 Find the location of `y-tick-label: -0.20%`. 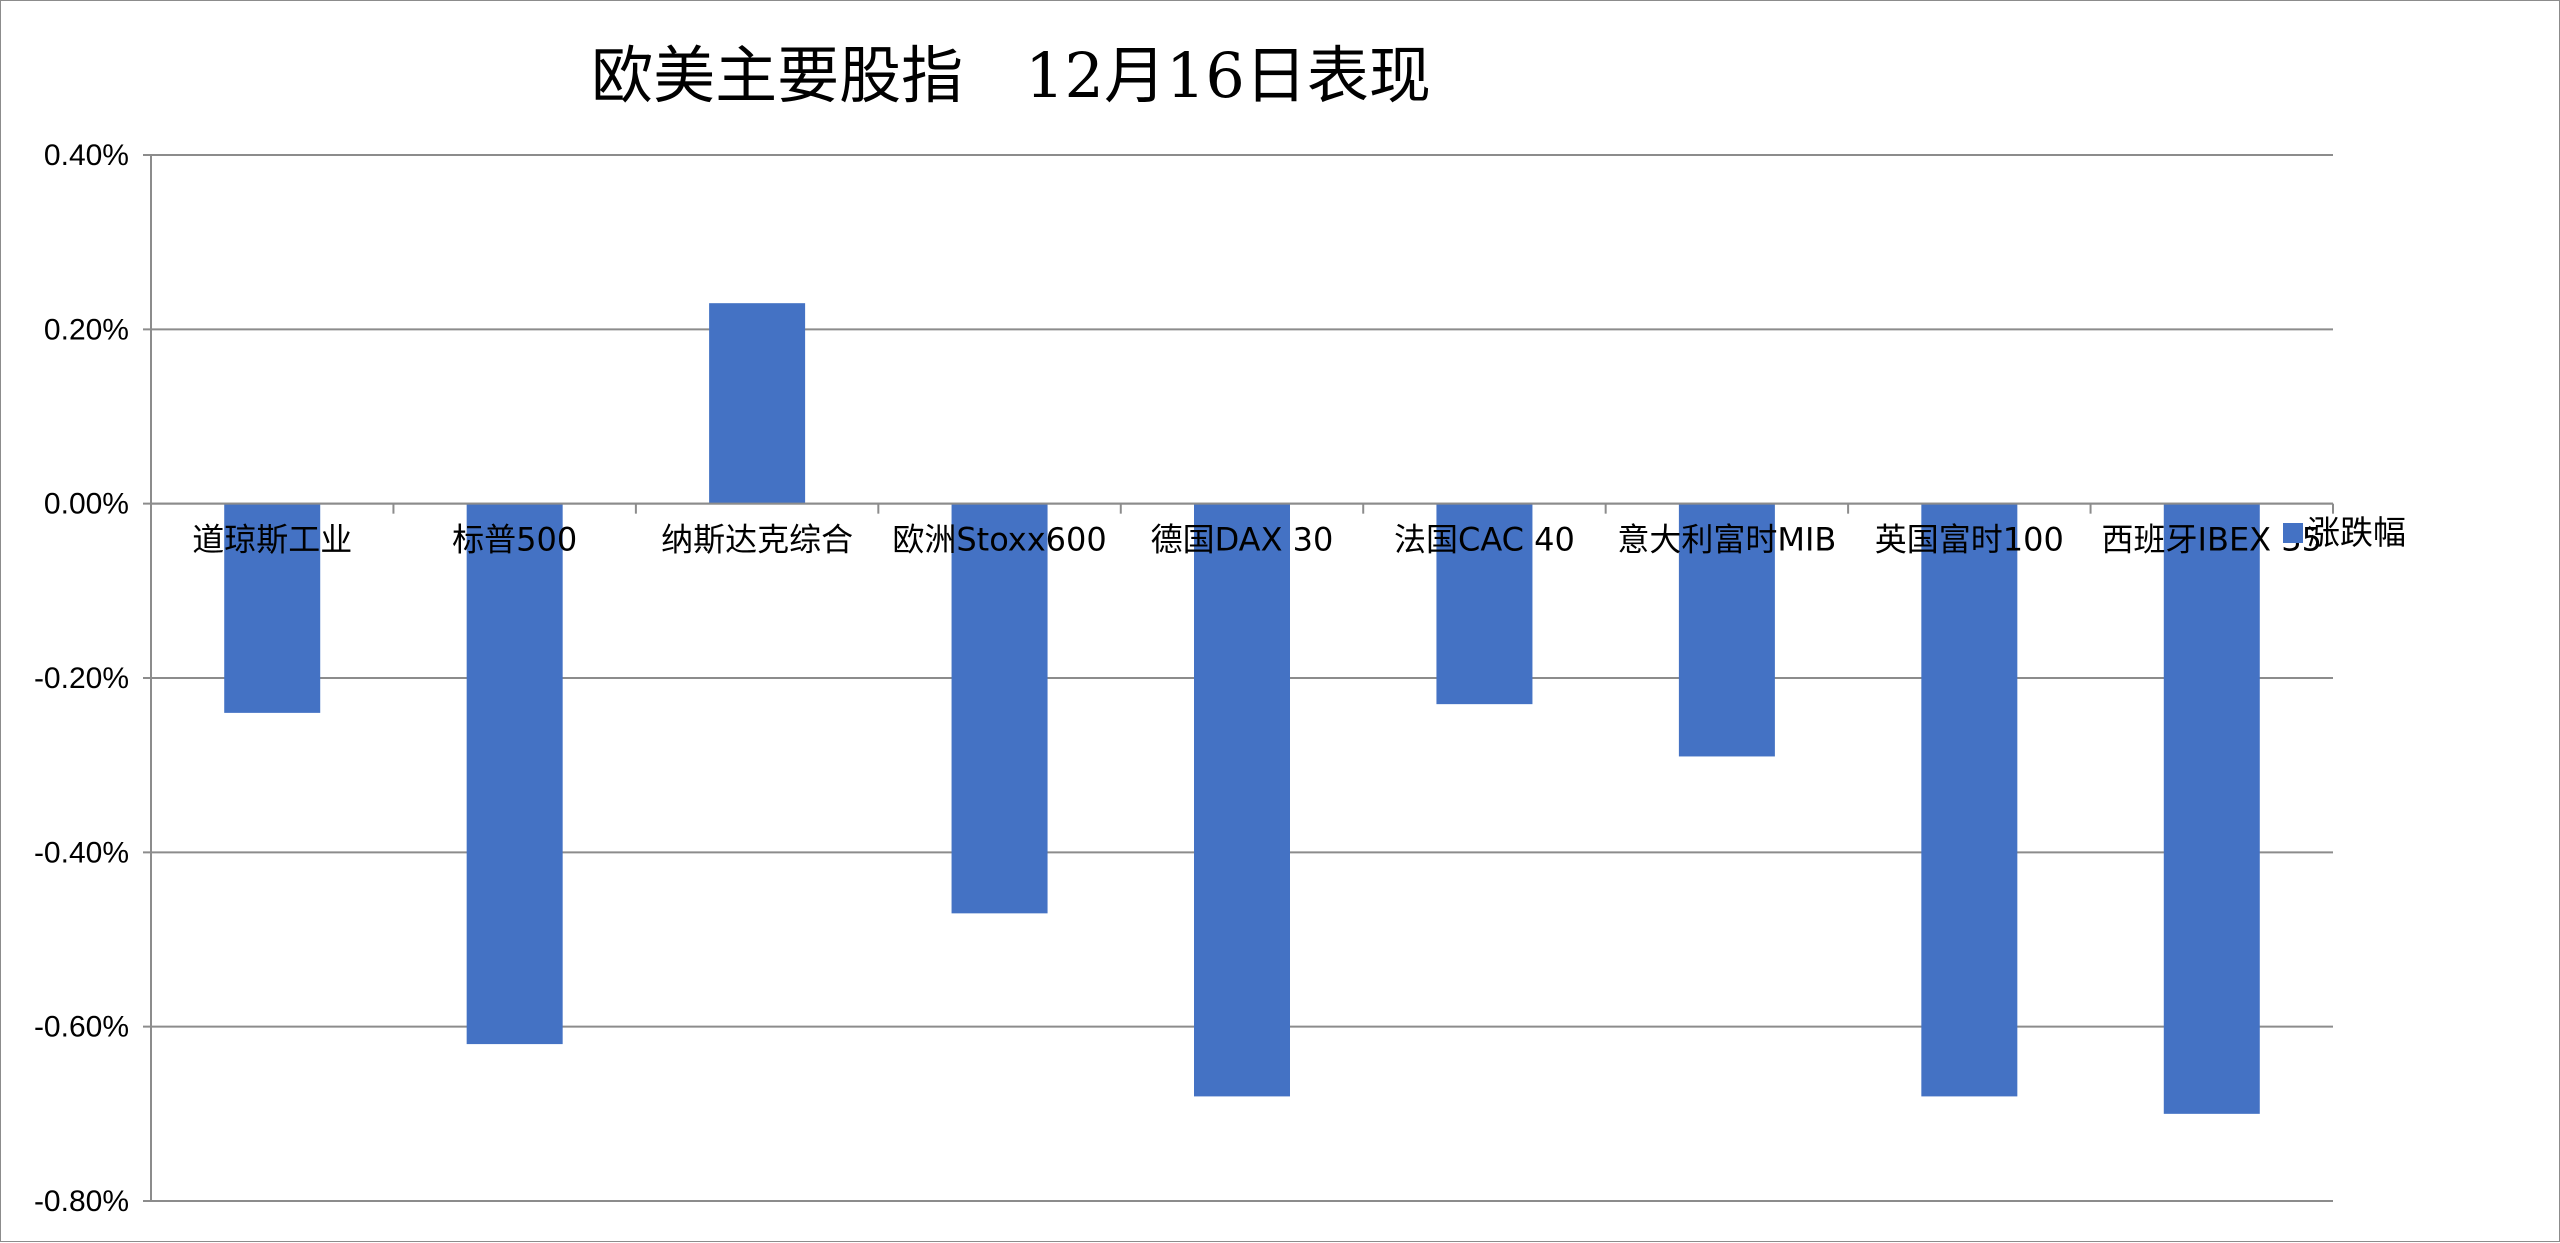

y-tick-label: -0.20% is located at coordinates (81, 678).